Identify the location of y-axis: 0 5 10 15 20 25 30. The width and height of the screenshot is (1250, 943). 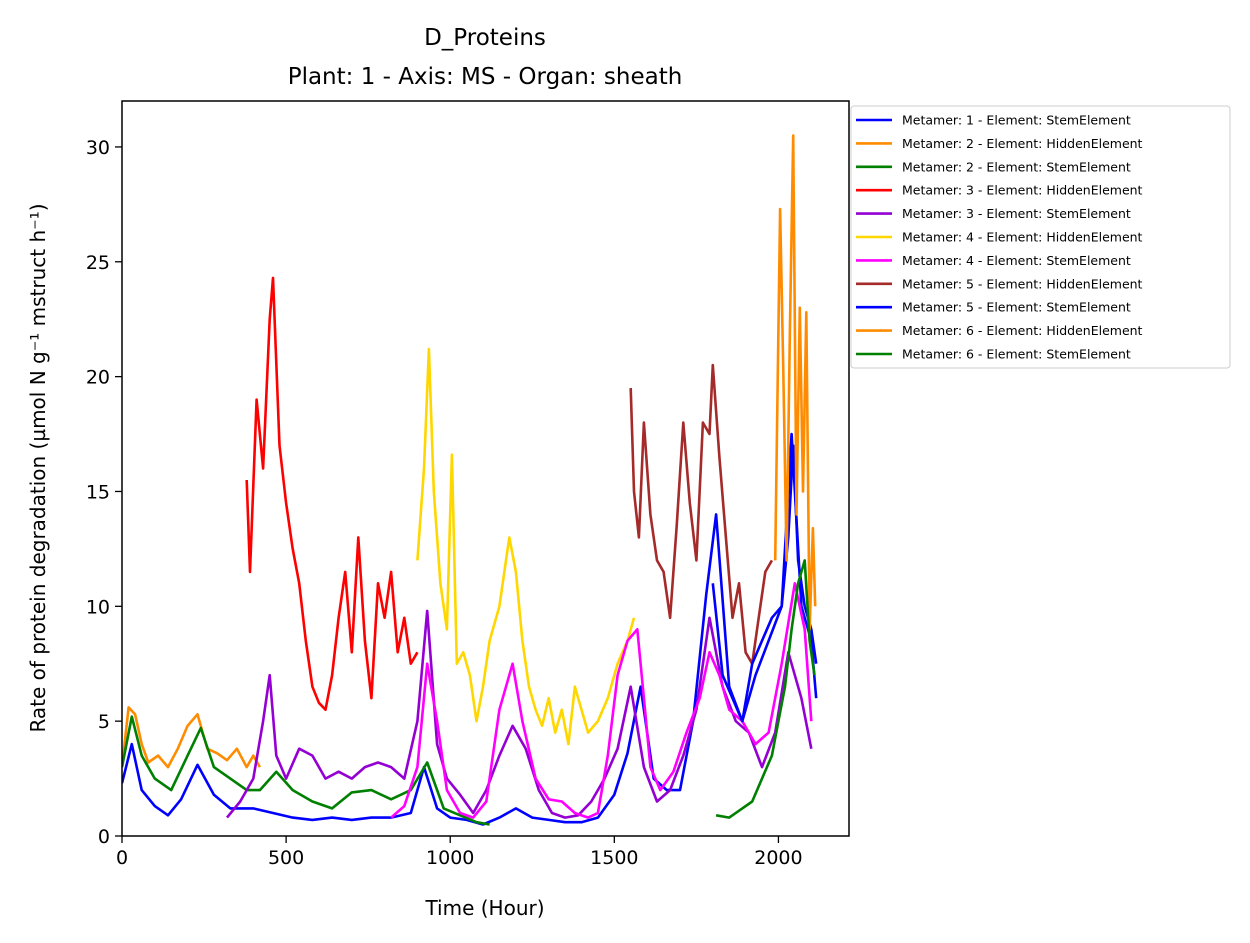
(104, 492).